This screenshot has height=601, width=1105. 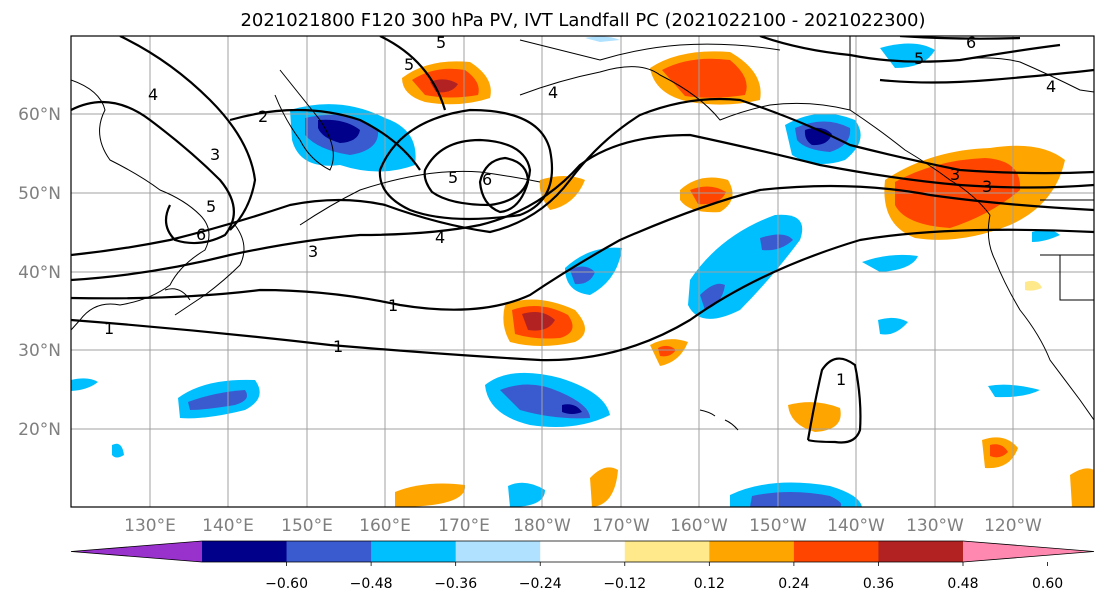 I want to click on latitude-label: 40°N, so click(x=39, y=273).